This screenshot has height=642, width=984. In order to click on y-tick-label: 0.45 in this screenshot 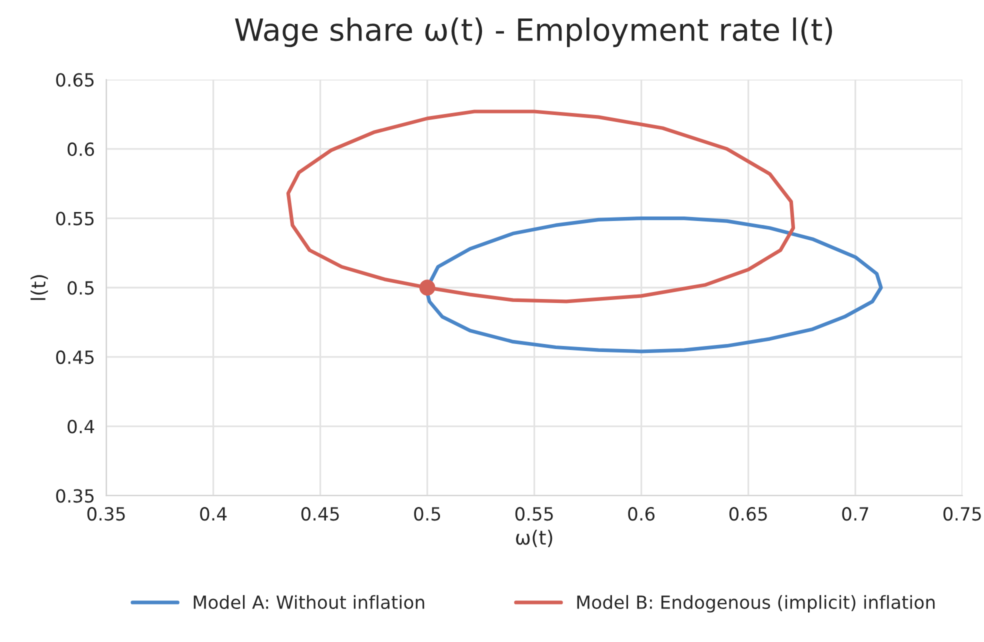, I will do `click(75, 357)`.